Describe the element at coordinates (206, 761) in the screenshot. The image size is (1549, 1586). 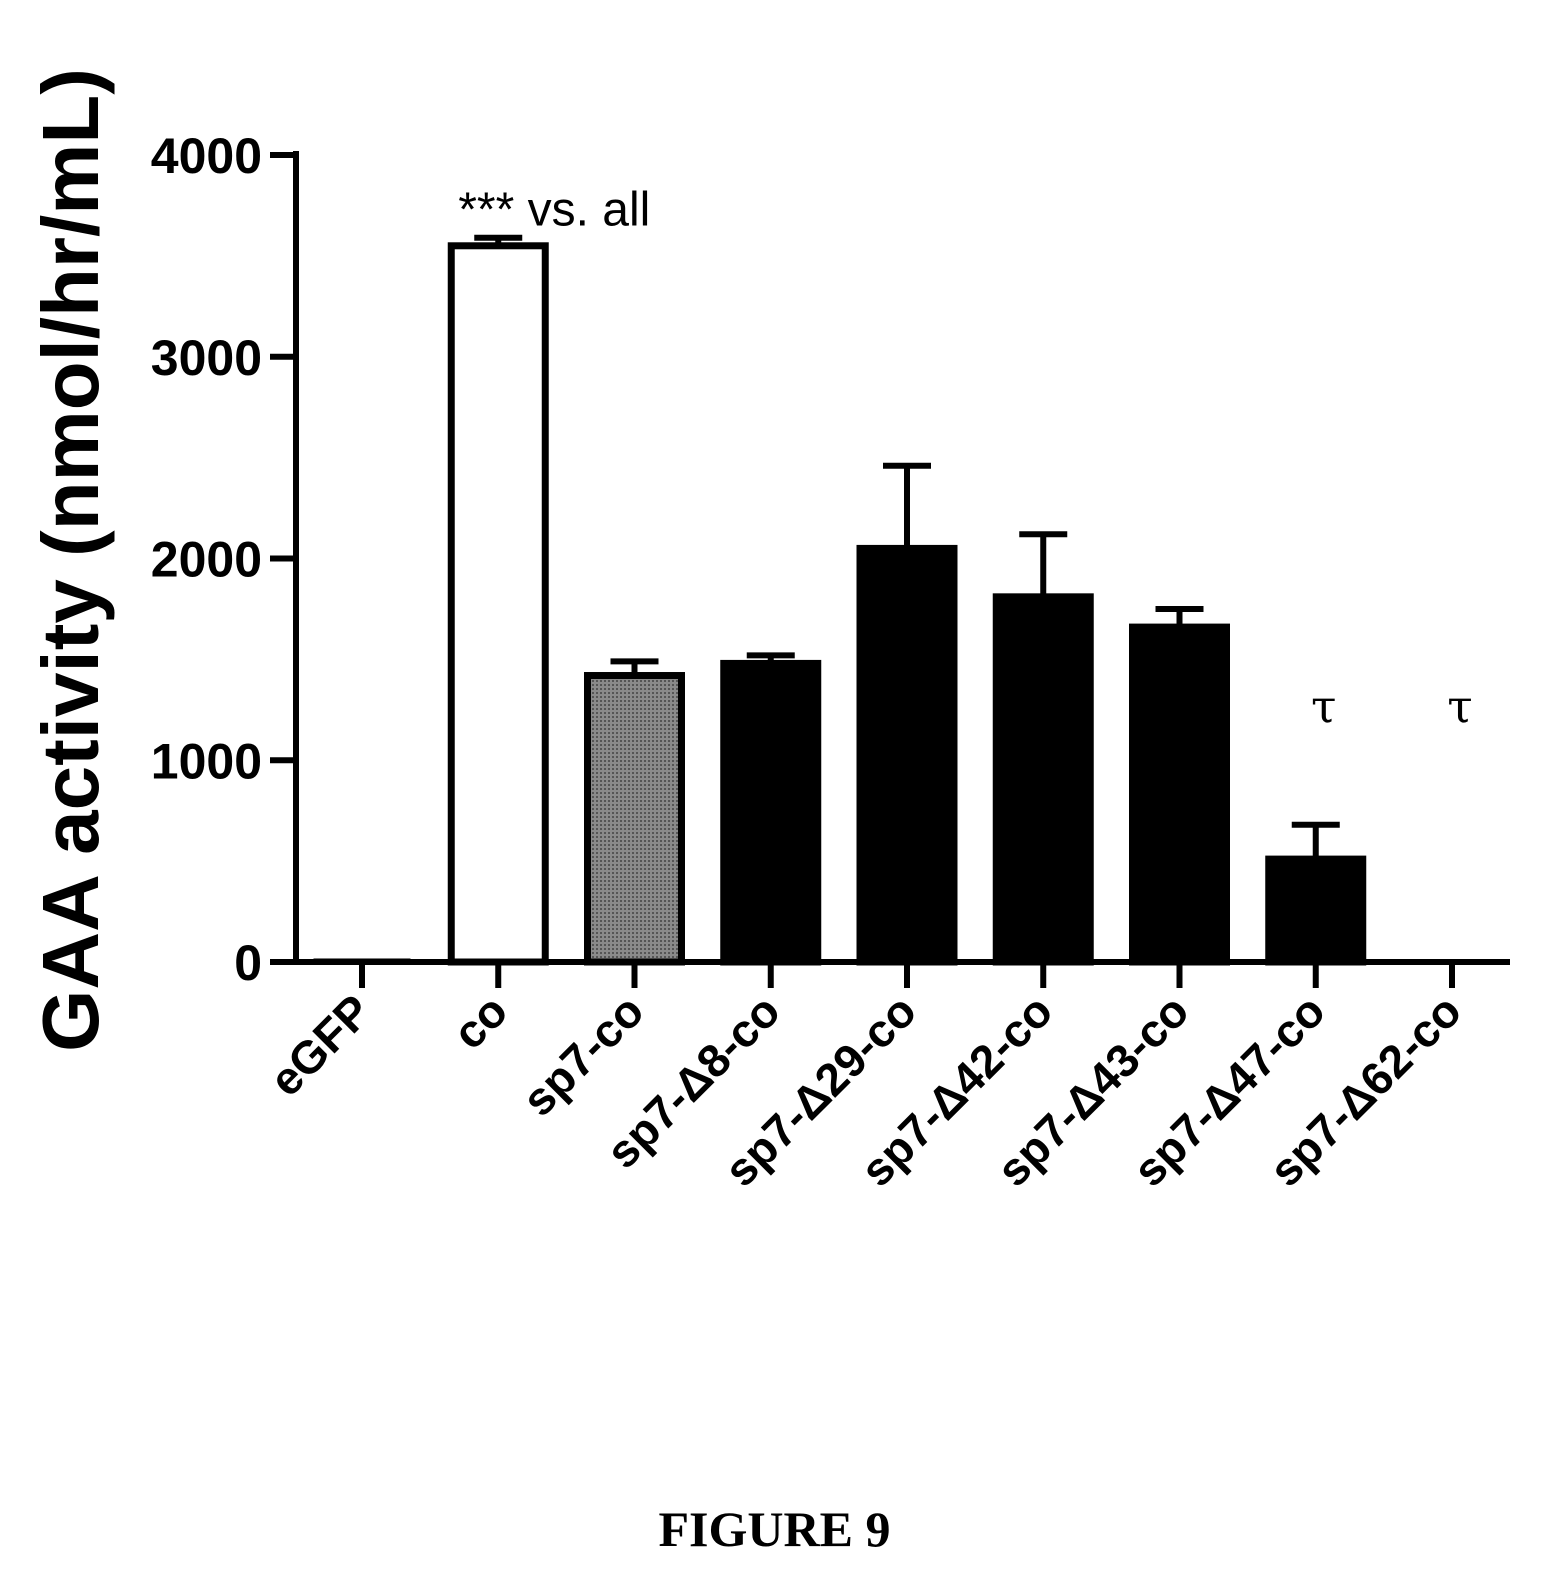
I see `y-tick-label: 1000` at that location.